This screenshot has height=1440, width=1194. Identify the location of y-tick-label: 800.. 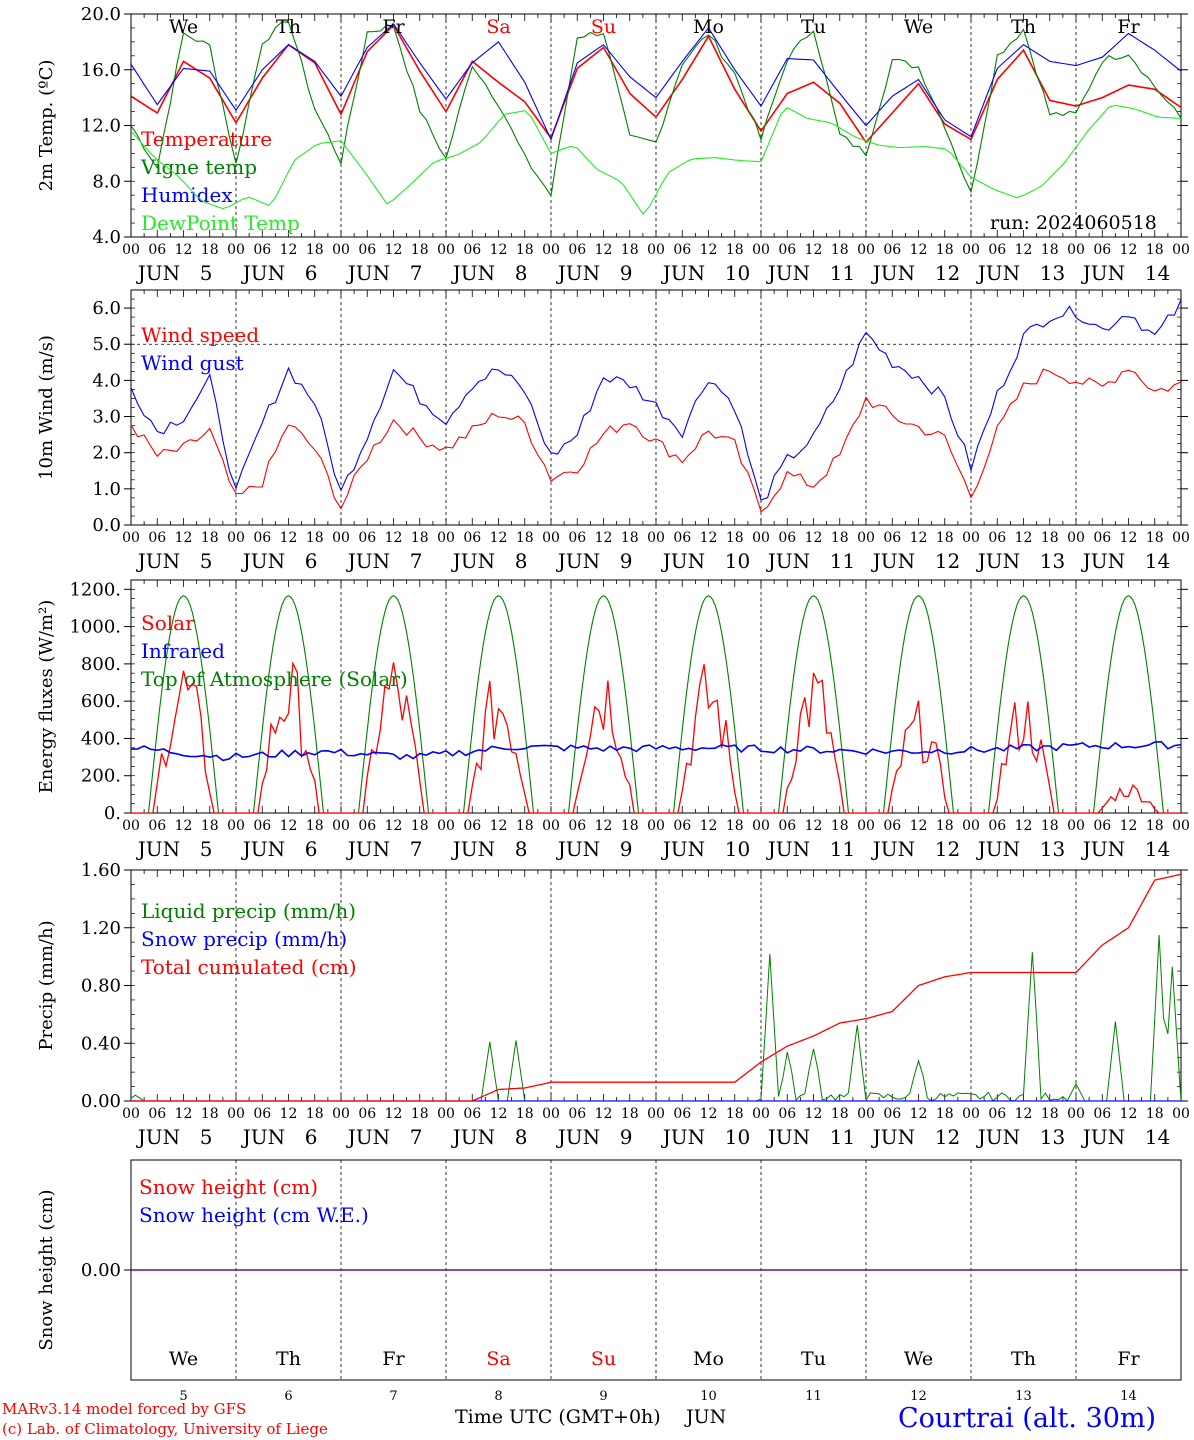
(101, 664).